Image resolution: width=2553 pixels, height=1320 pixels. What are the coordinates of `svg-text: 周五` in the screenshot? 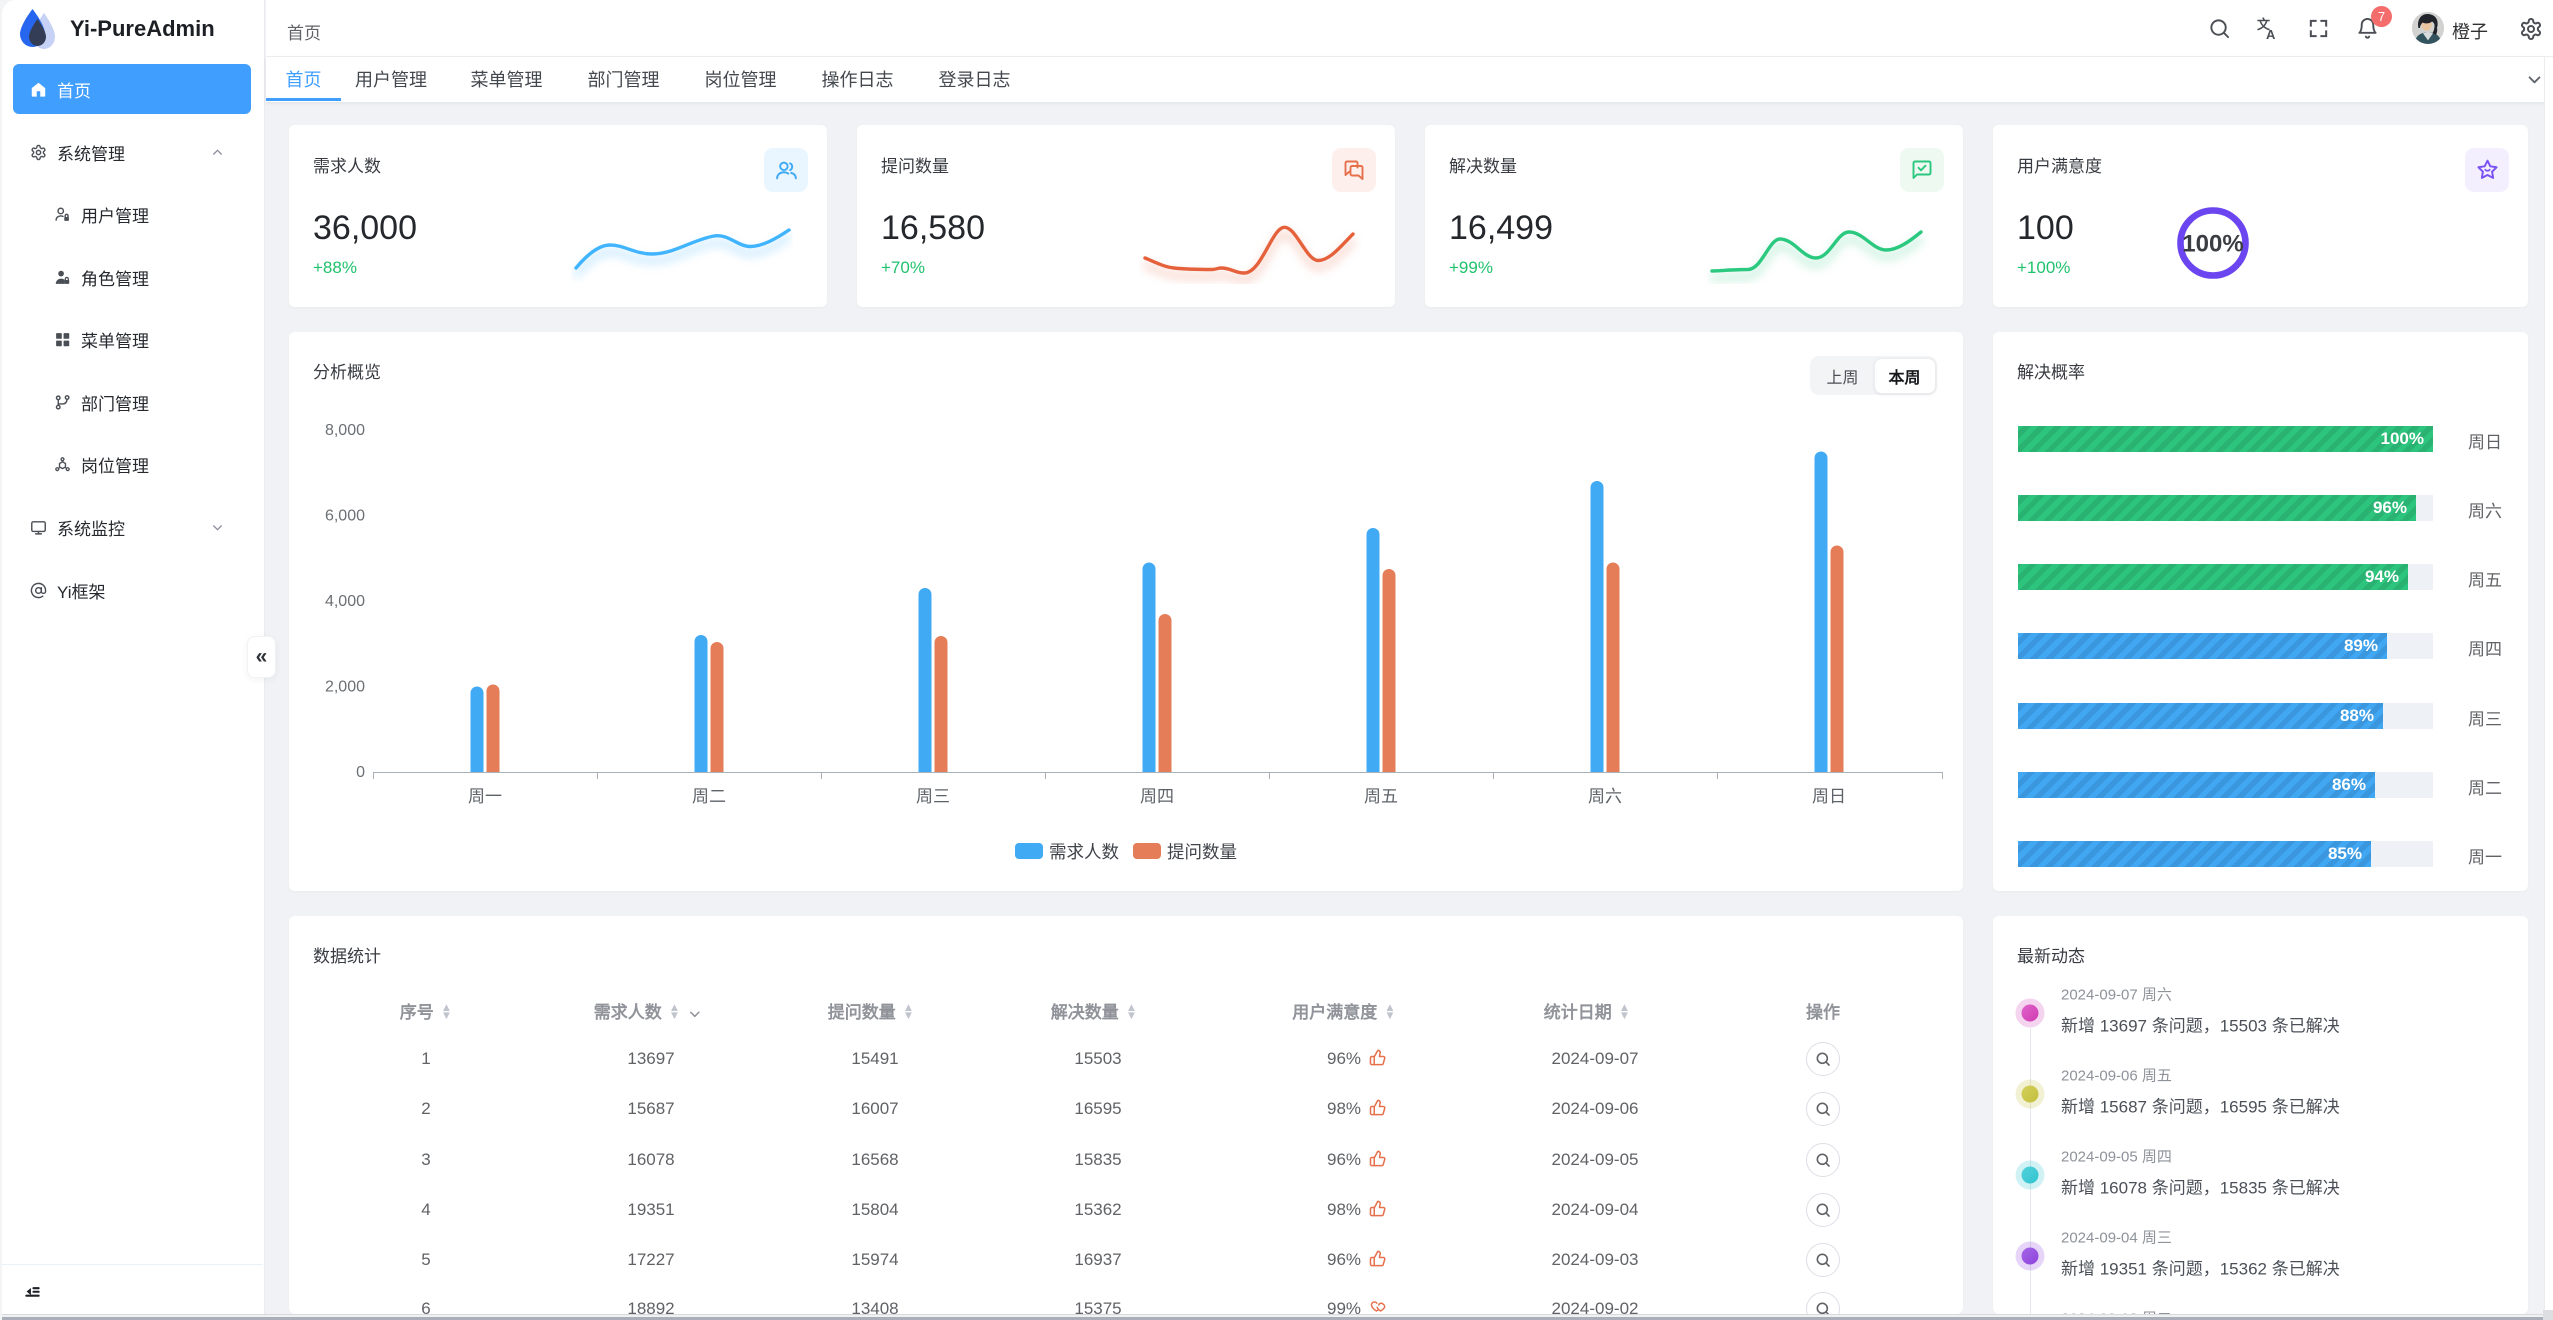 It's located at (1381, 796).